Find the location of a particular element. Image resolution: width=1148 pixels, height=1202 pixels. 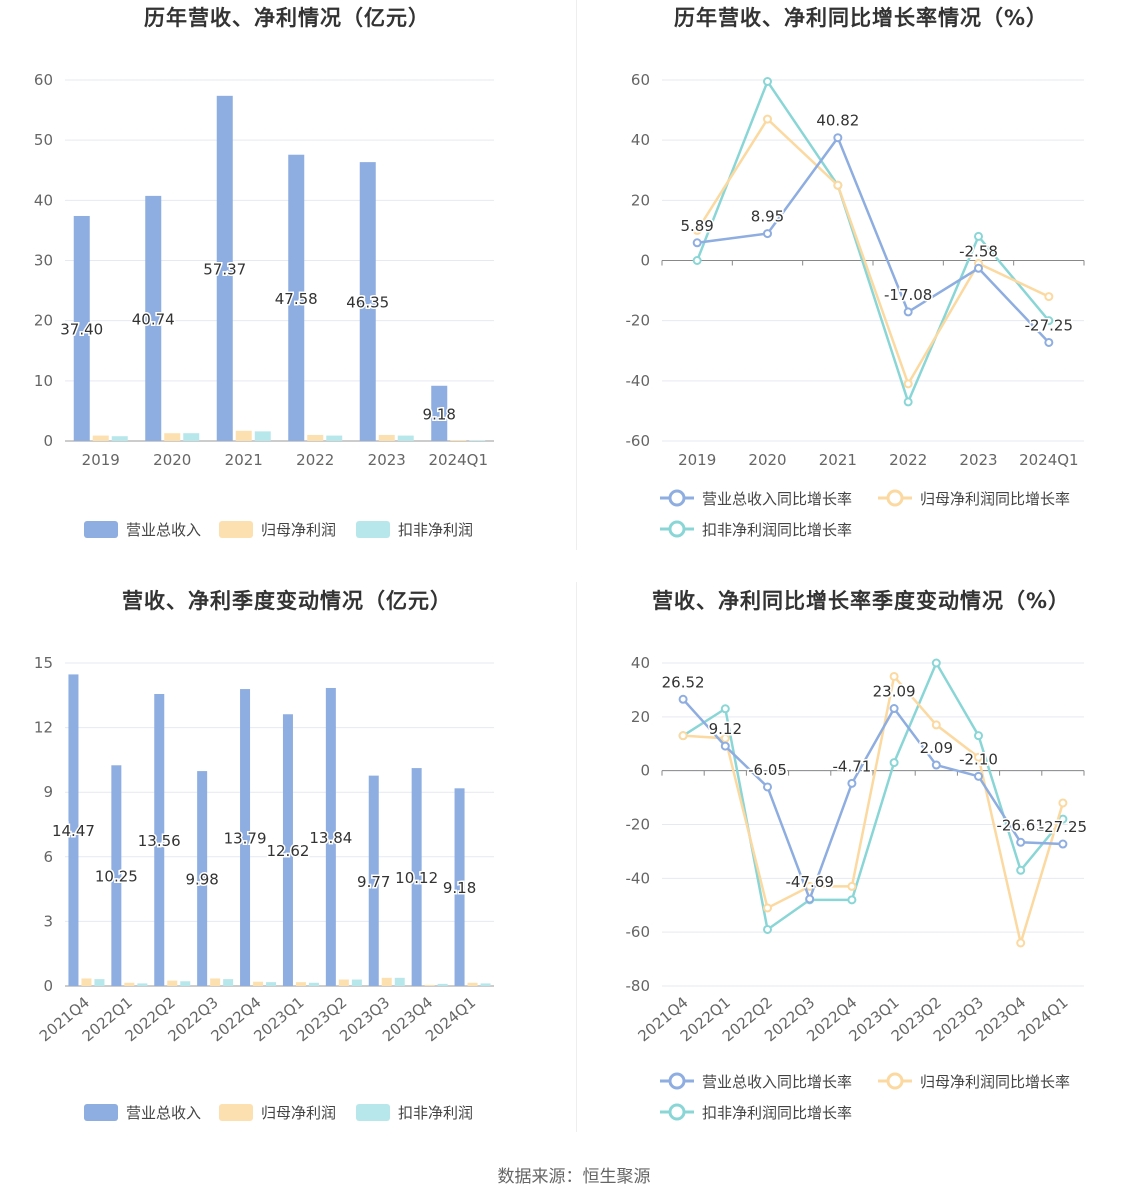

legend-label: 归母净利润同比增长率 is located at coordinates (995, 499).